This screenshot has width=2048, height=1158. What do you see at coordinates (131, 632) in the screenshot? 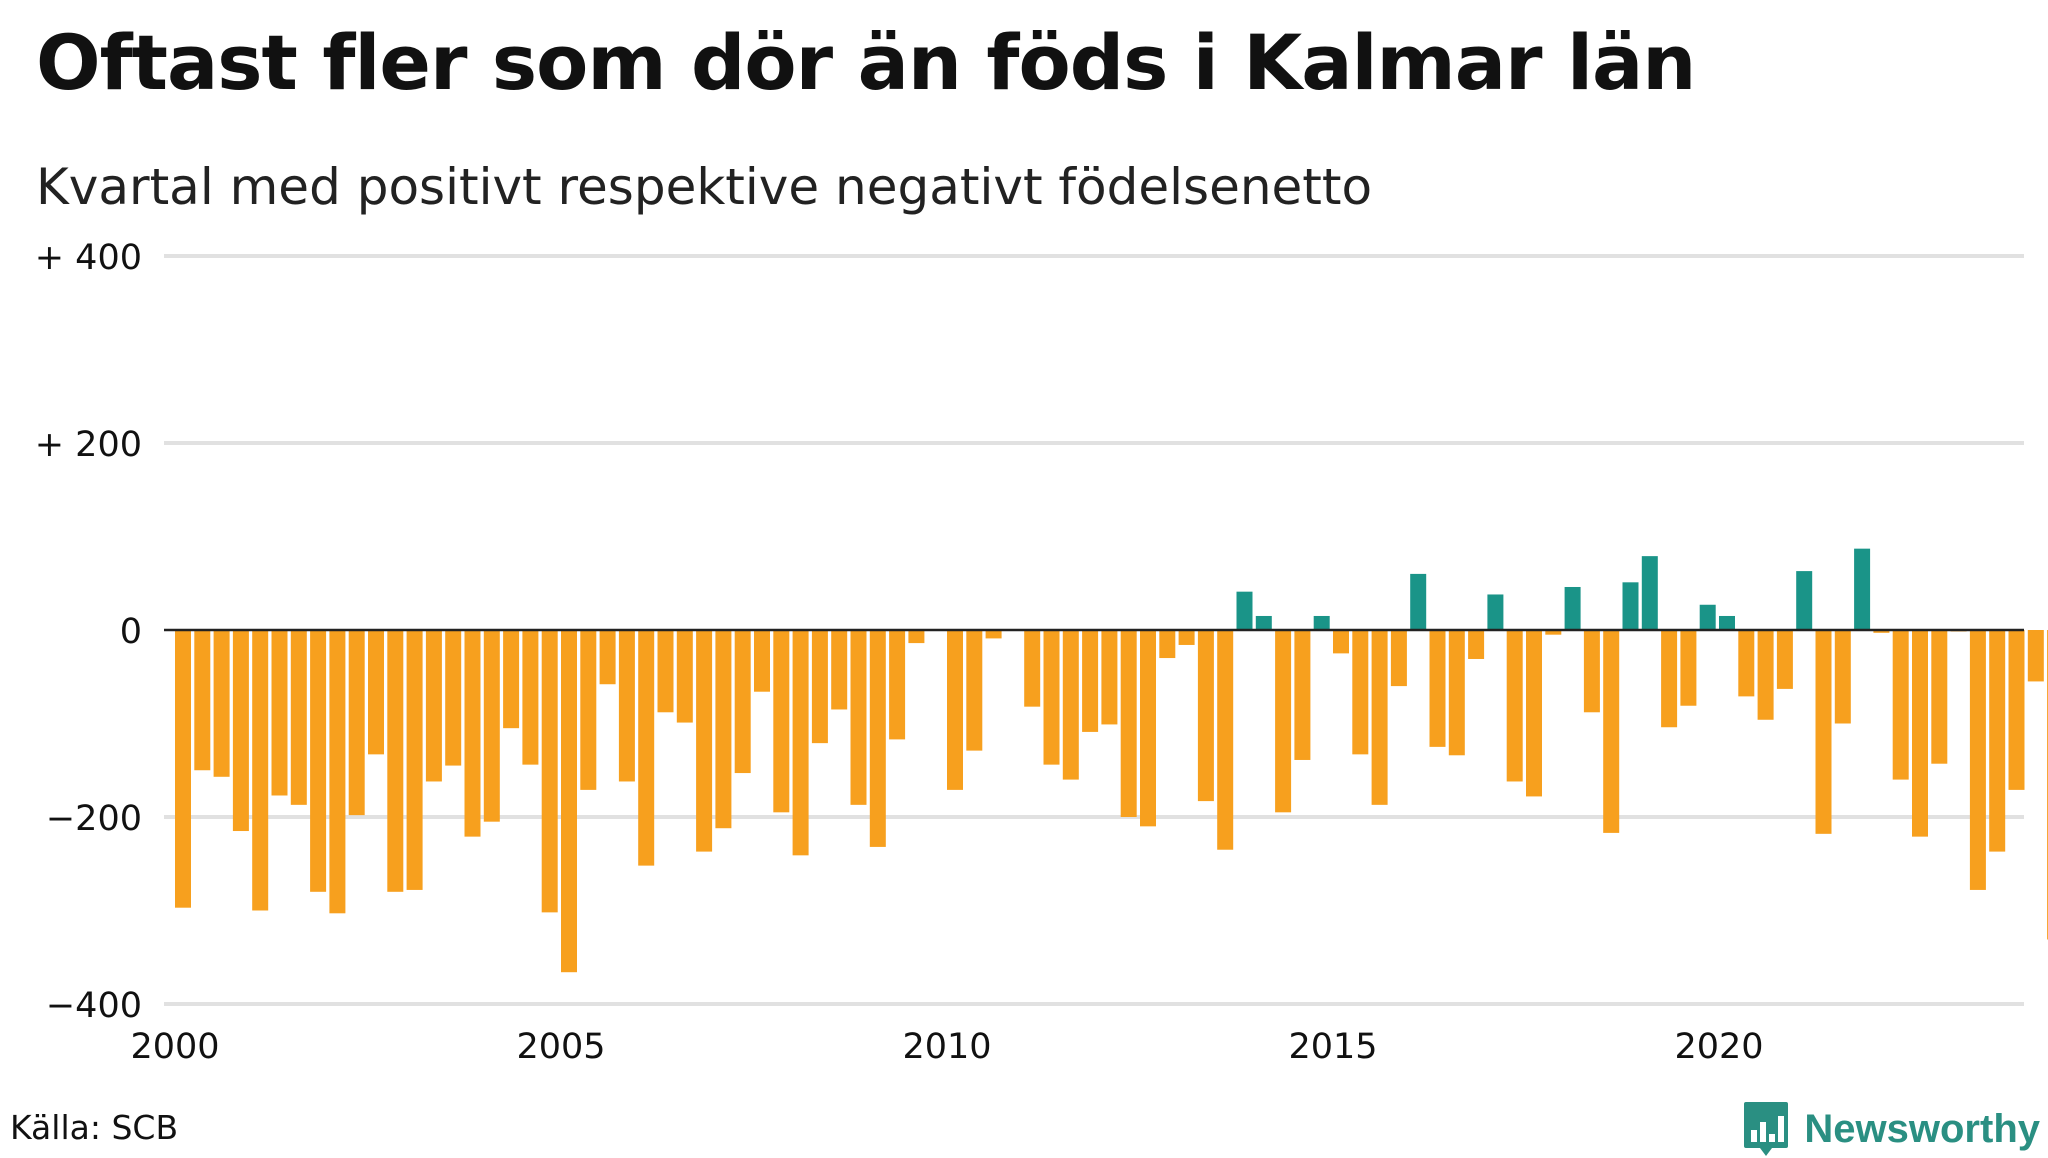
I see `y-tick-label: 0` at bounding box center [131, 632].